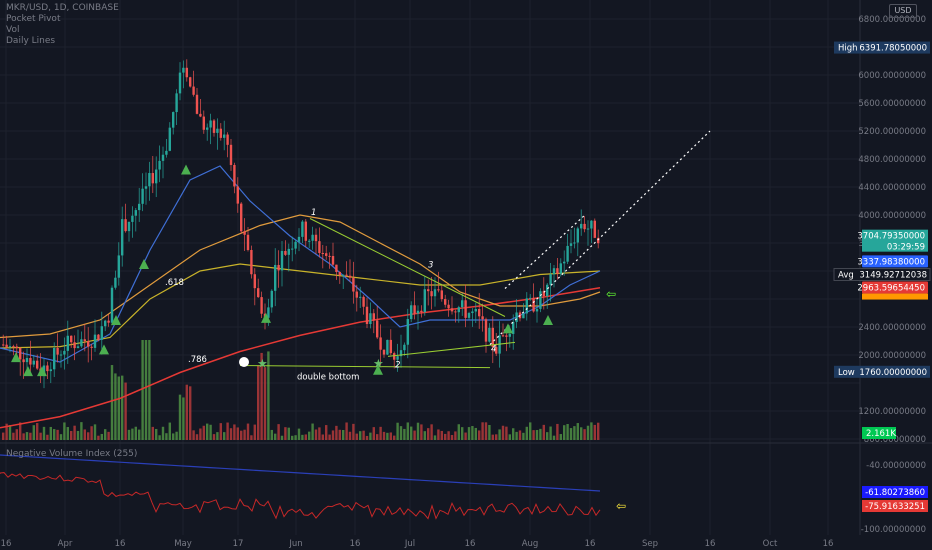  I want to click on question-label: ?, so click(243, 363).